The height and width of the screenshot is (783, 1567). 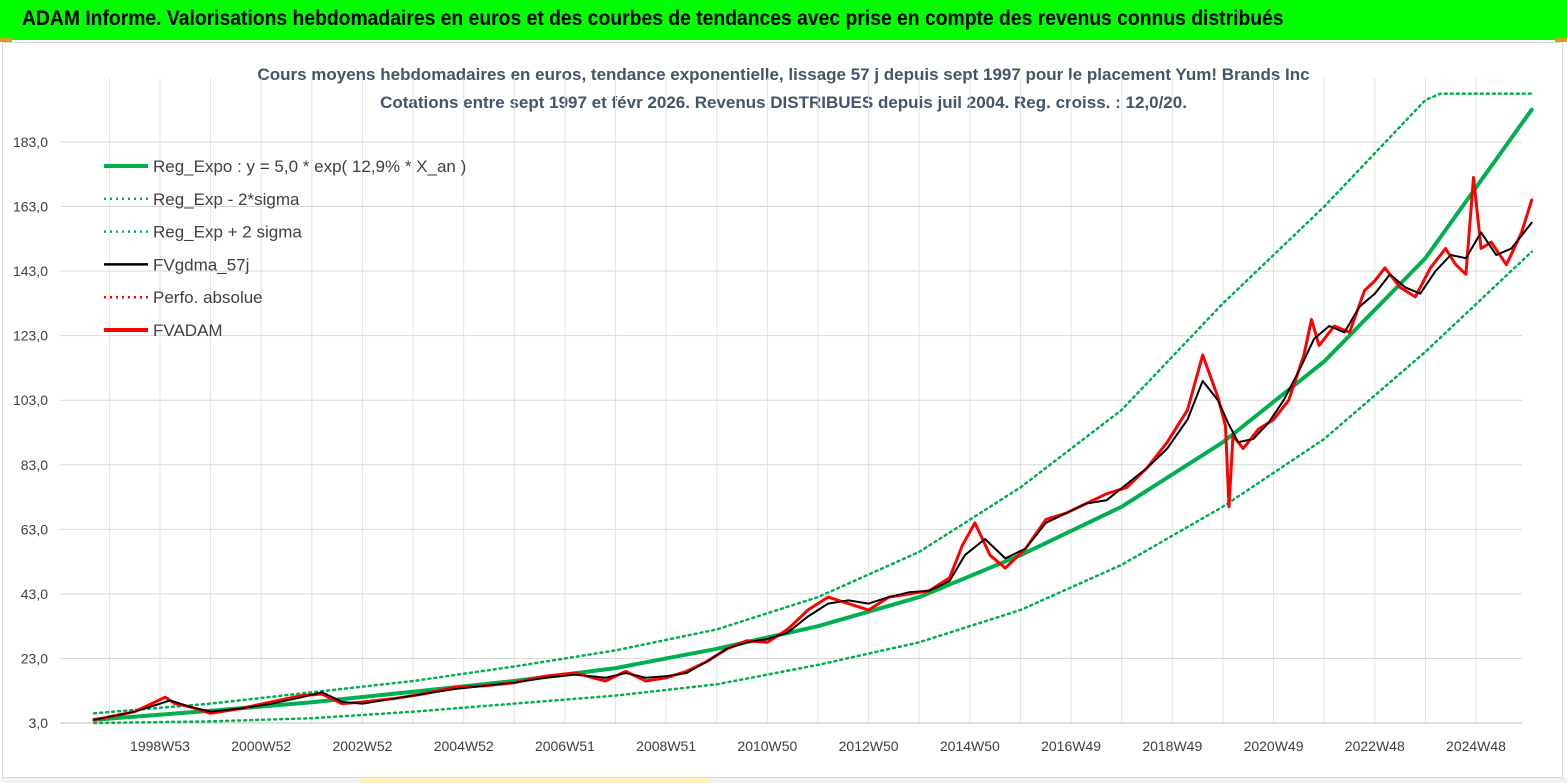 What do you see at coordinates (666, 746) in the screenshot?
I see `x-tick-label: 2008W51` at bounding box center [666, 746].